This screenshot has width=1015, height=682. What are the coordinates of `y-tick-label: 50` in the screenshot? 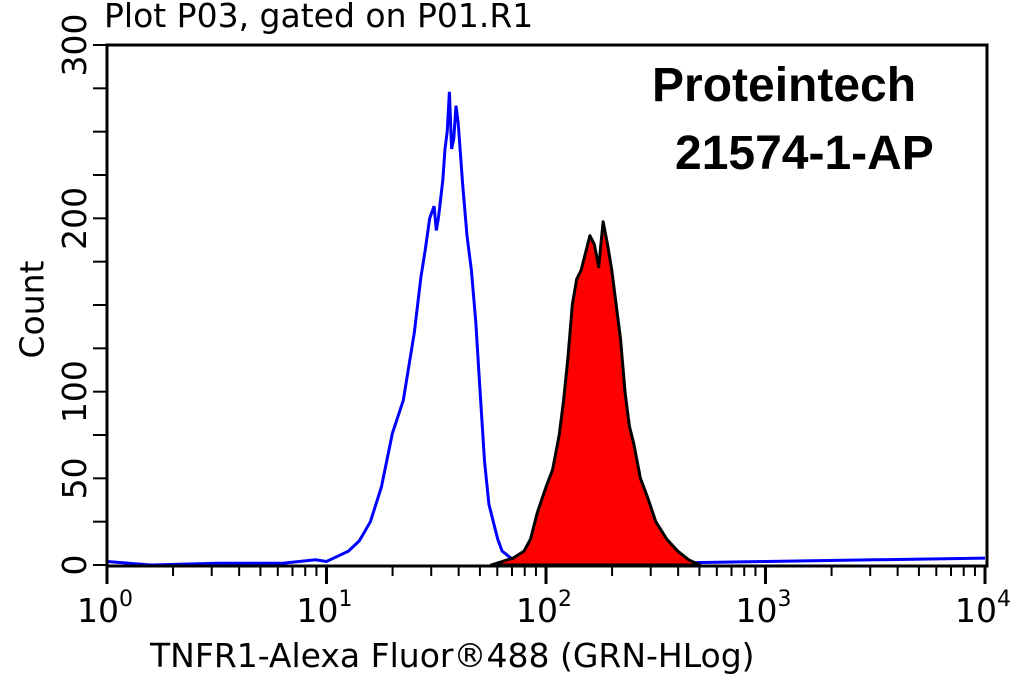 It's located at (74, 478).